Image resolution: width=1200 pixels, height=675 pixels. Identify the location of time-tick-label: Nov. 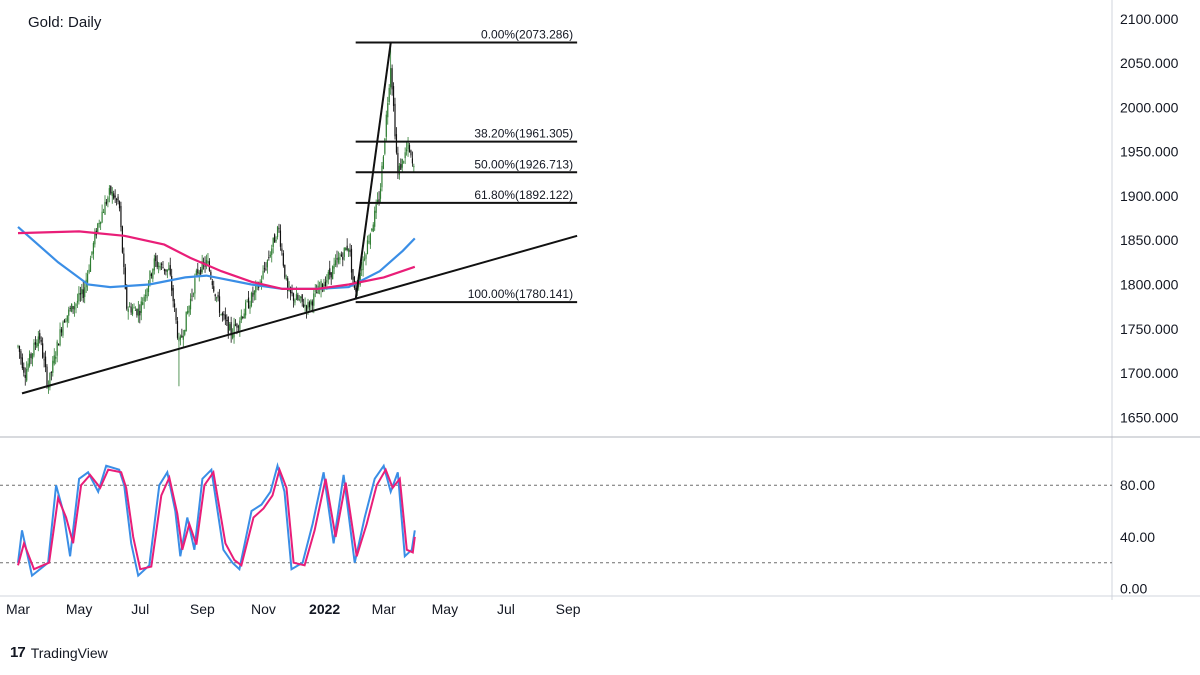
(263, 609).